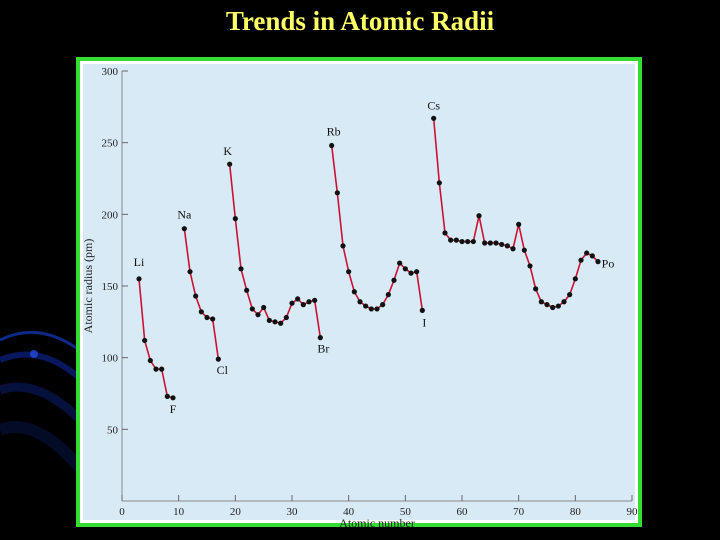 This screenshot has height=540, width=720. Describe the element at coordinates (633, 512) in the screenshot. I see `x-tick-label: 90` at that location.